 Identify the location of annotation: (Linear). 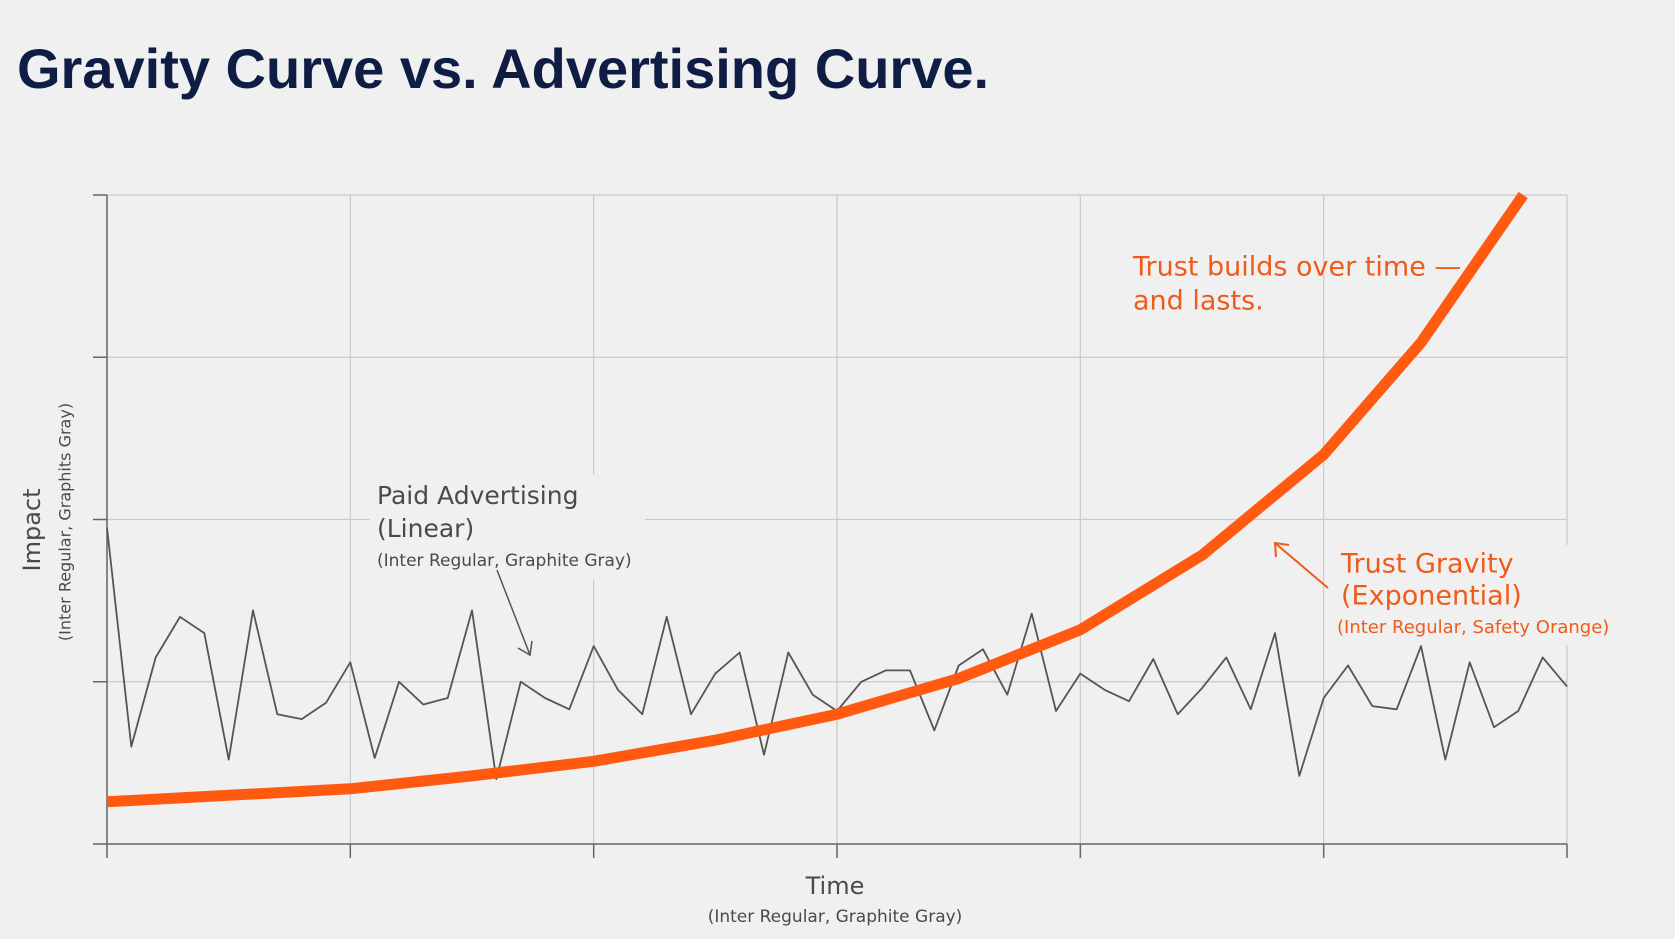
(425, 528).